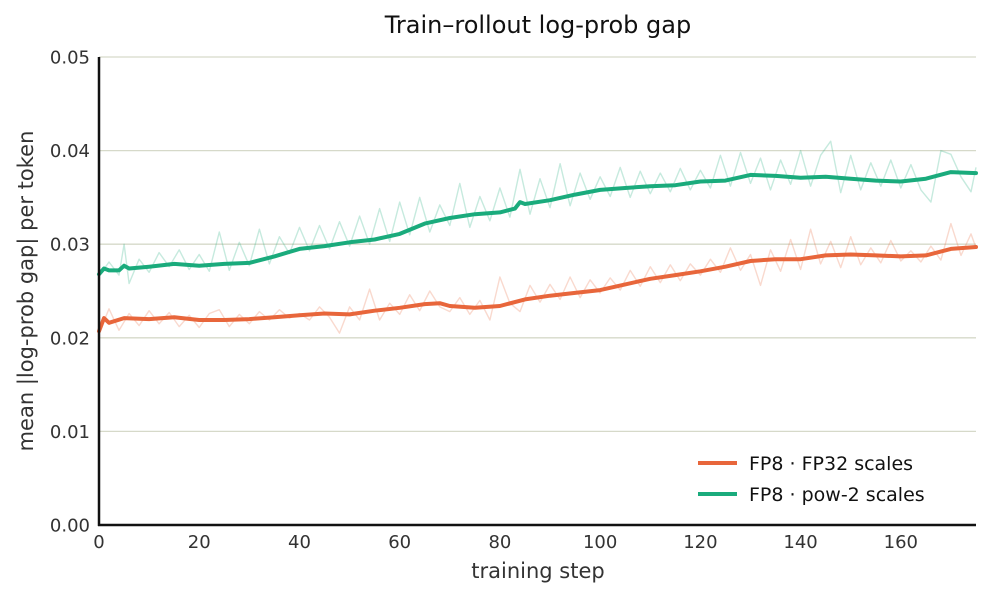  I want to click on x-axis-label: training step, so click(537, 571).